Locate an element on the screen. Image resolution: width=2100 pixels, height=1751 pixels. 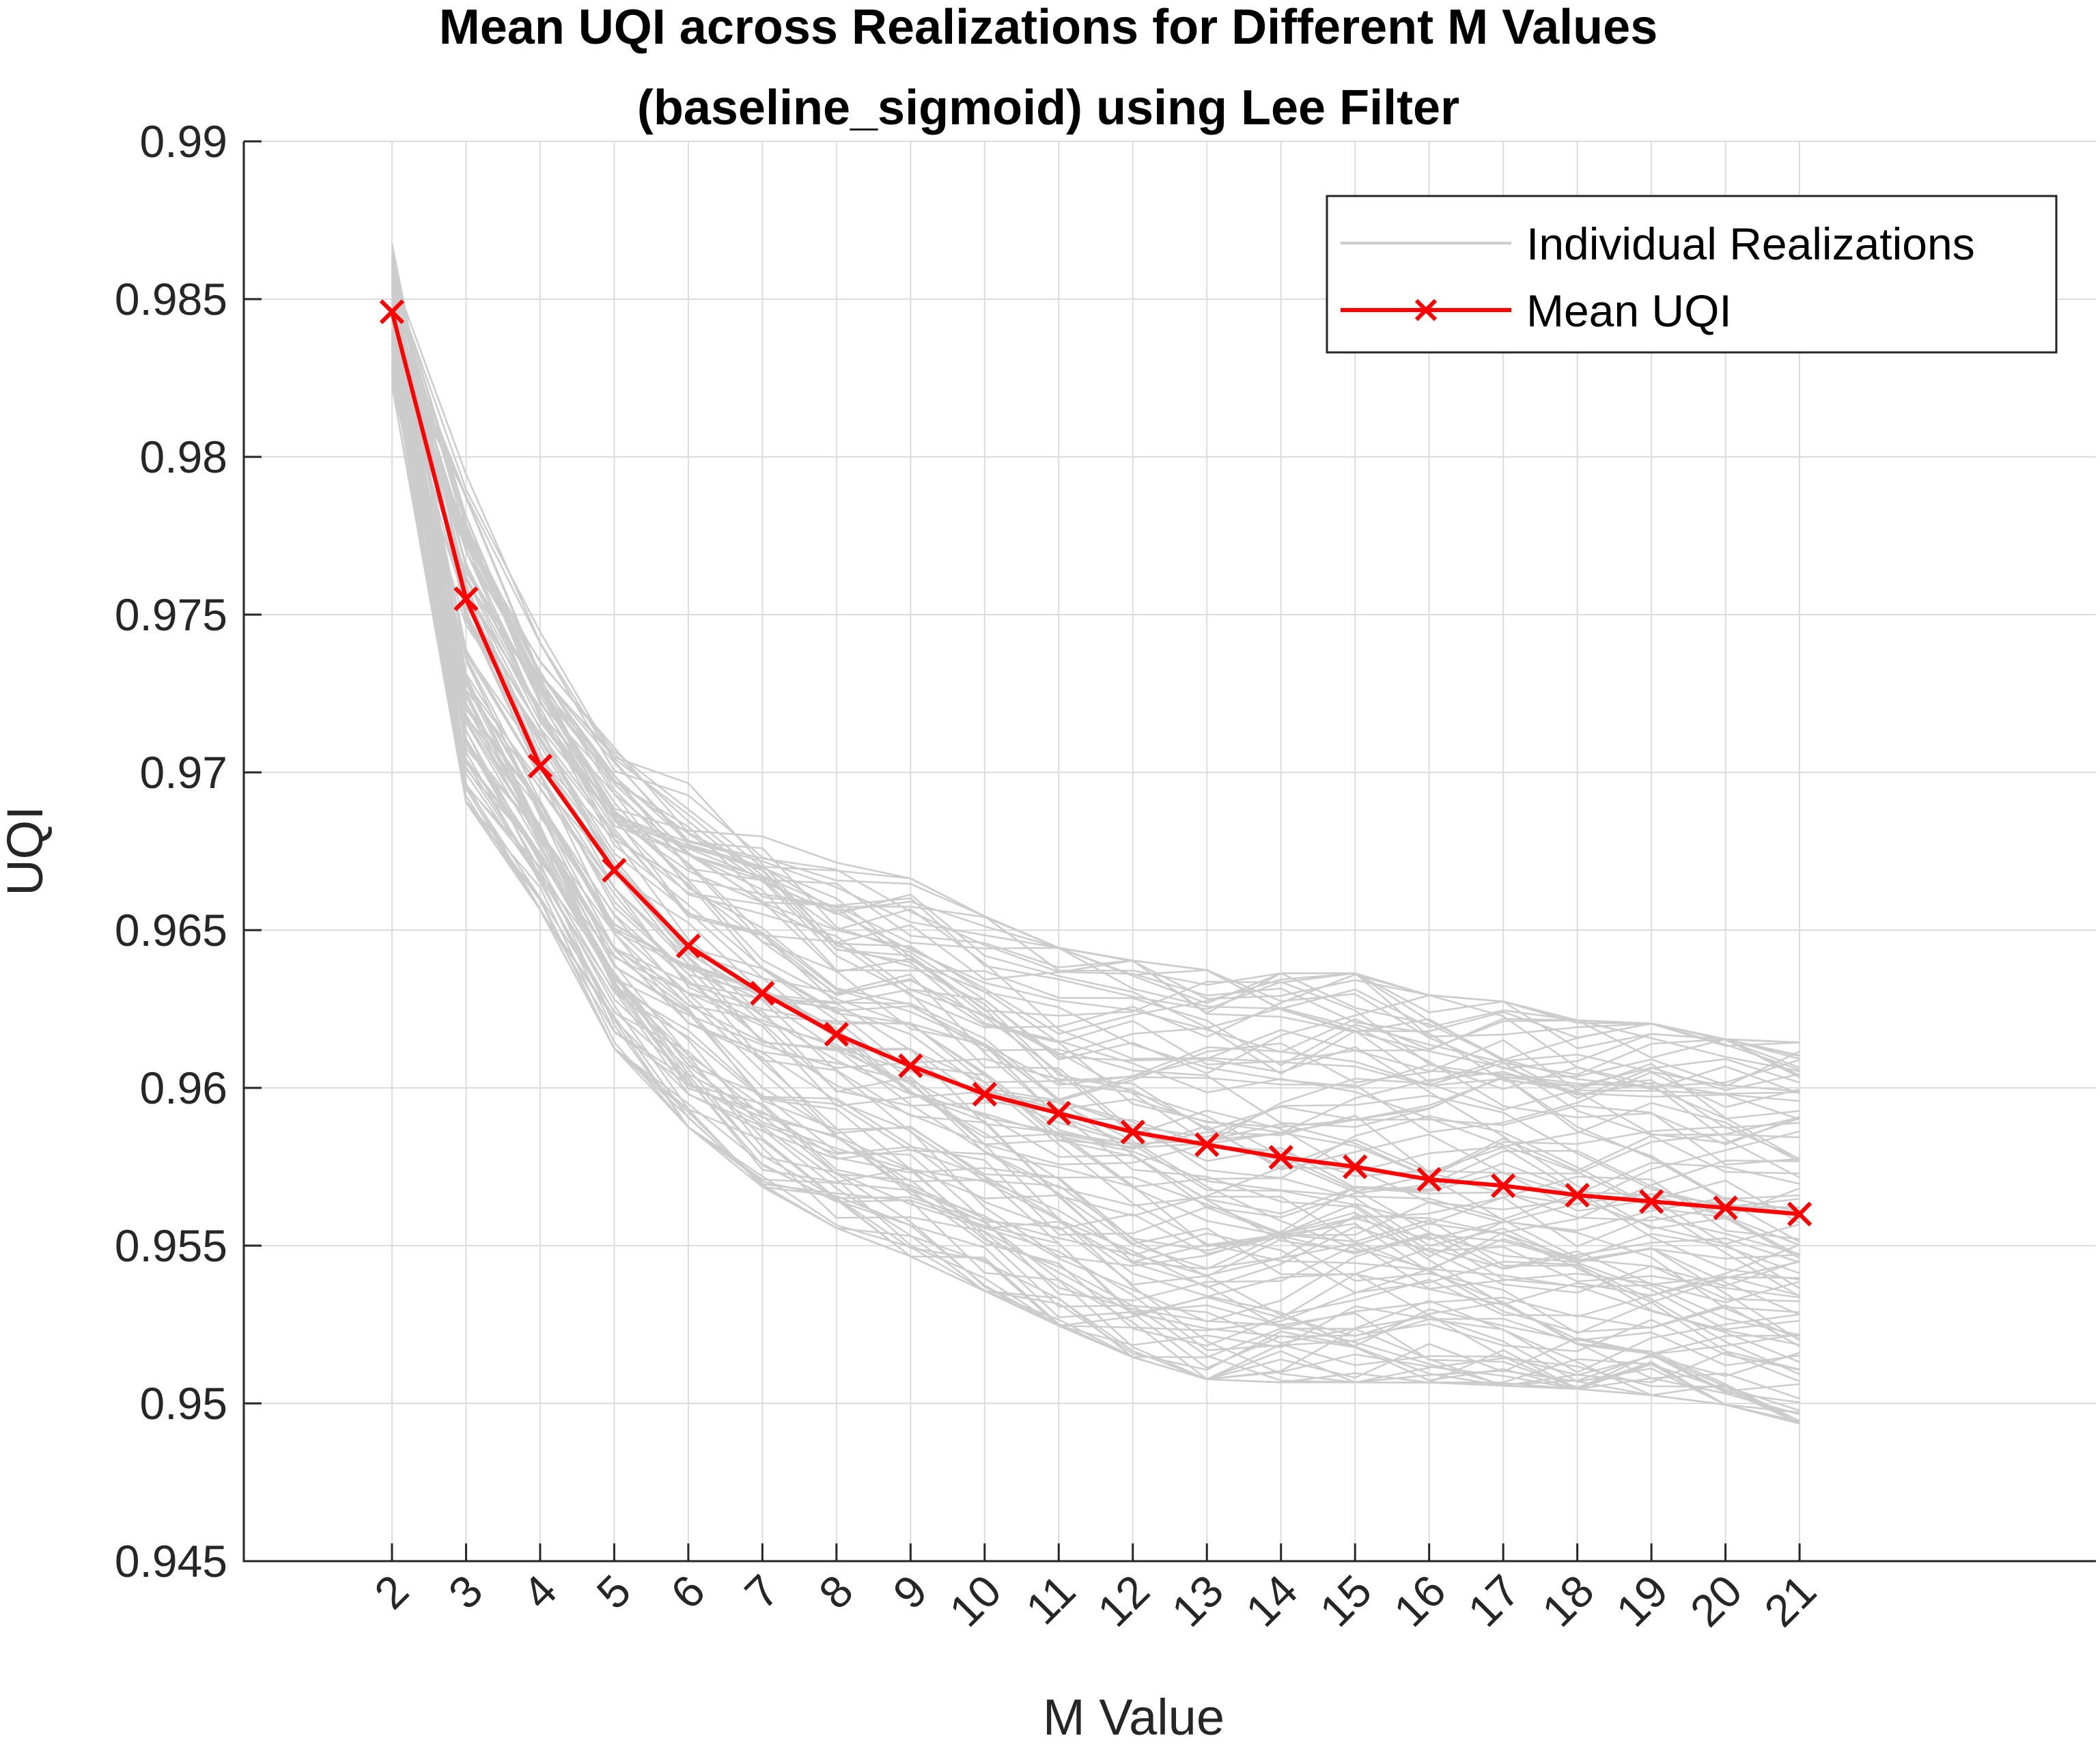
y-tick-label: 0.97 is located at coordinates (183, 772).